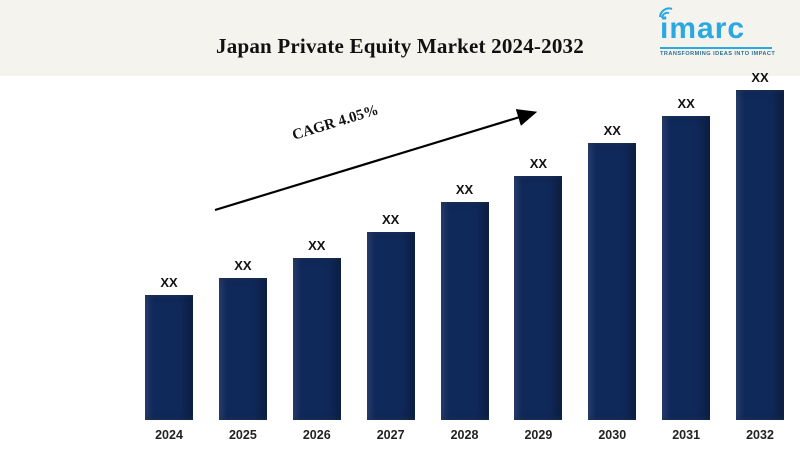 Image resolution: width=800 pixels, height=450 pixels. I want to click on bar-group: XX 2026, so click(316, 341).